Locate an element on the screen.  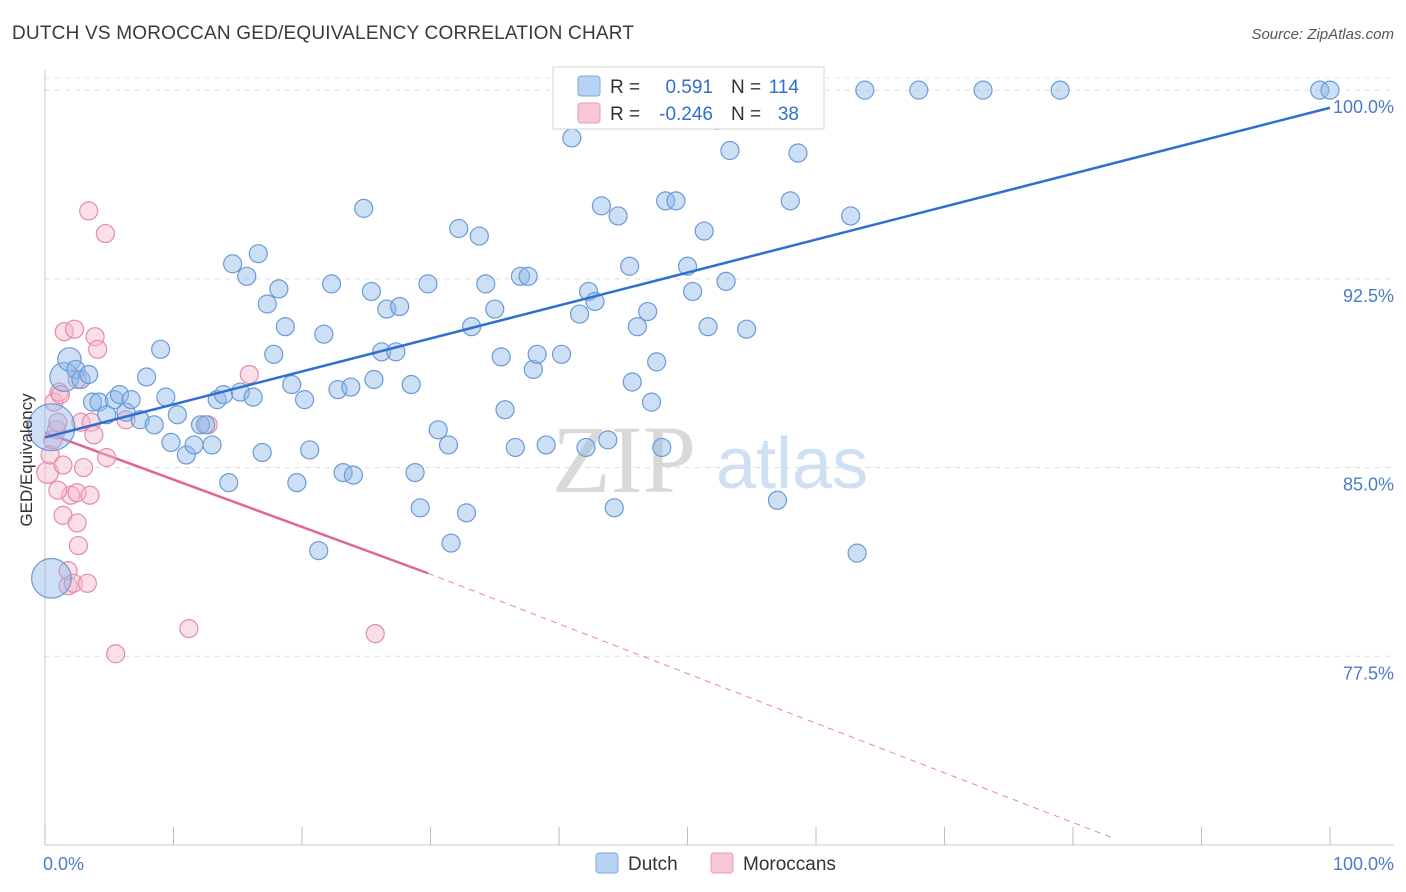
moroccans-trend-line is located at coordinates (236, 503).